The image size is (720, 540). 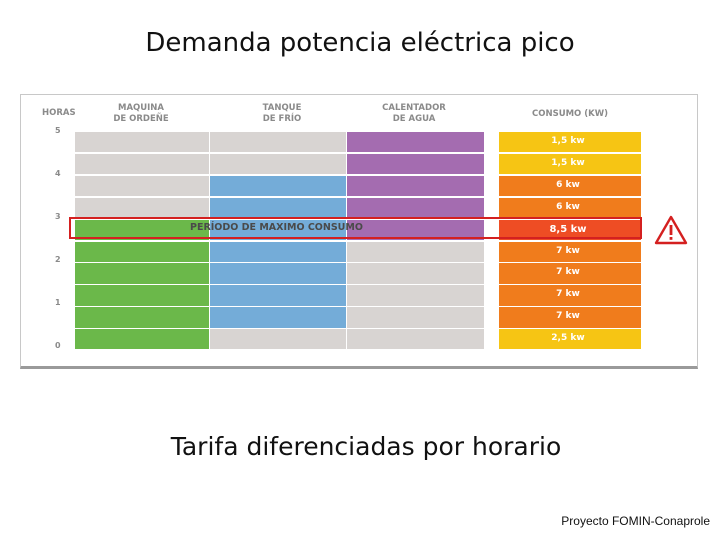 I want to click on hour-label: 4, so click(x=58, y=173).